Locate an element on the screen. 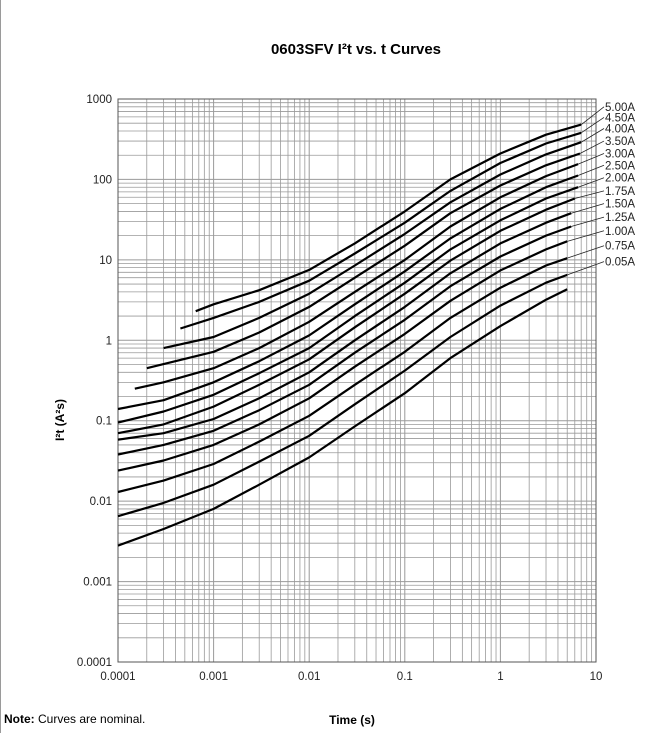  y-tick-label: 1 is located at coordinates (109, 341).